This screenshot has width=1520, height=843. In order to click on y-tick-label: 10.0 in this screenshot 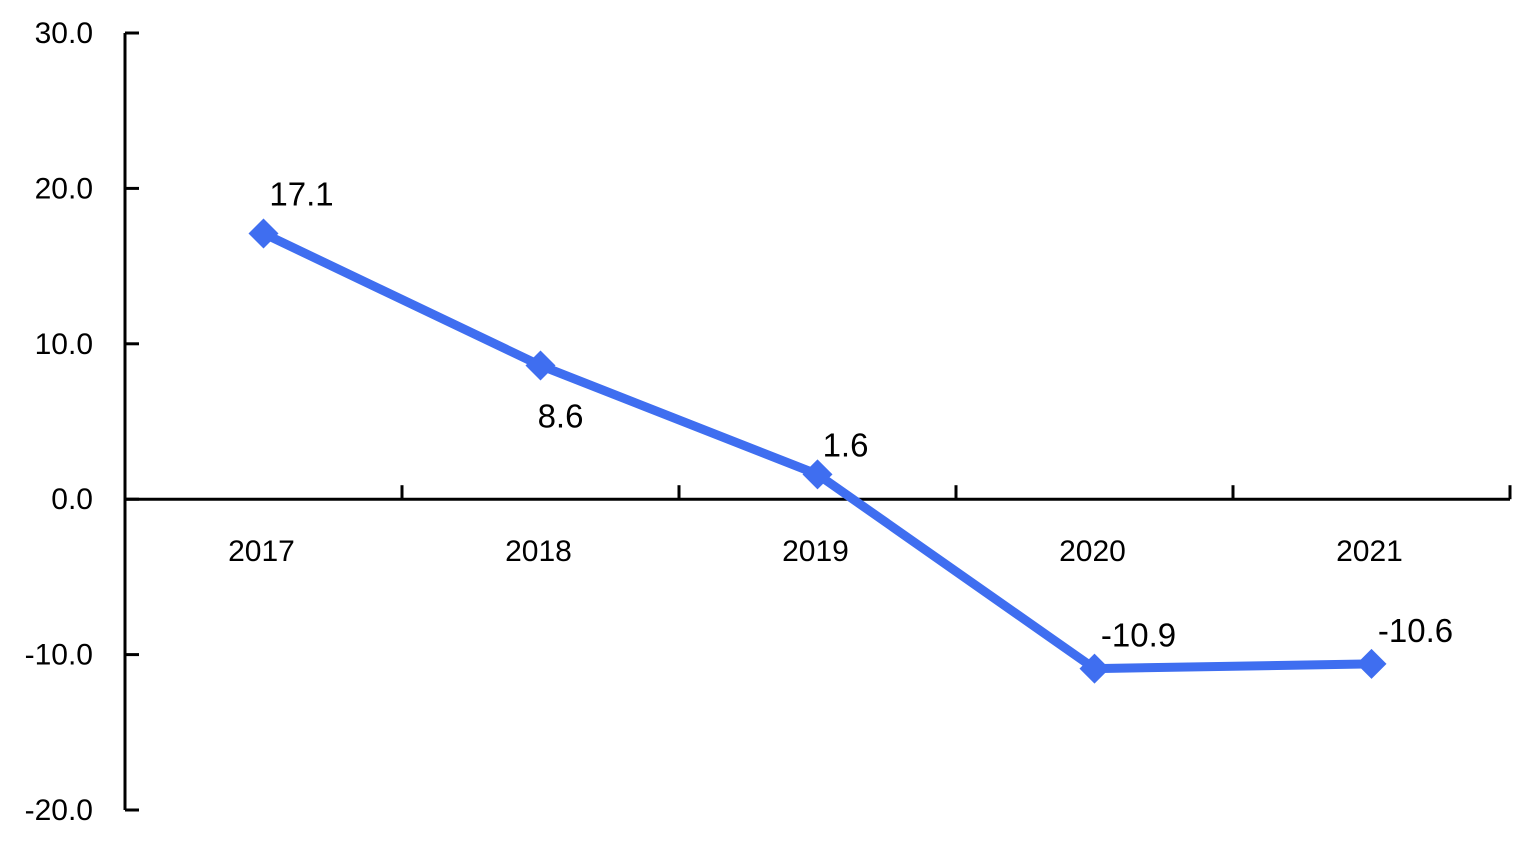, I will do `click(64, 344)`.